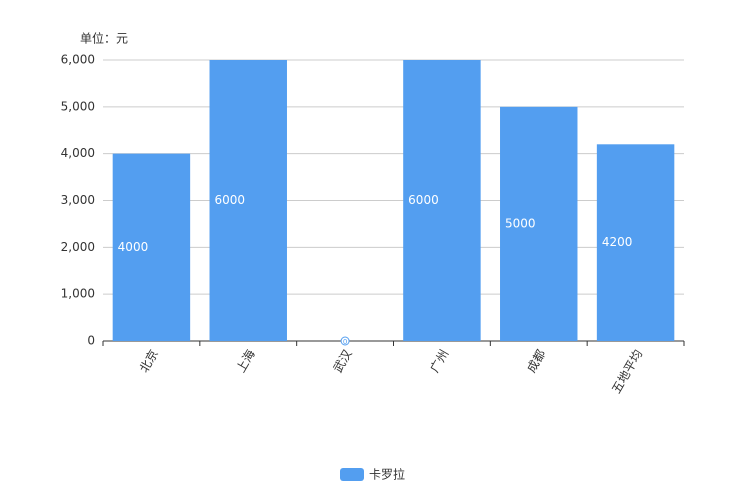  What do you see at coordinates (352, 474) in the screenshot?
I see `legend-swatch` at bounding box center [352, 474].